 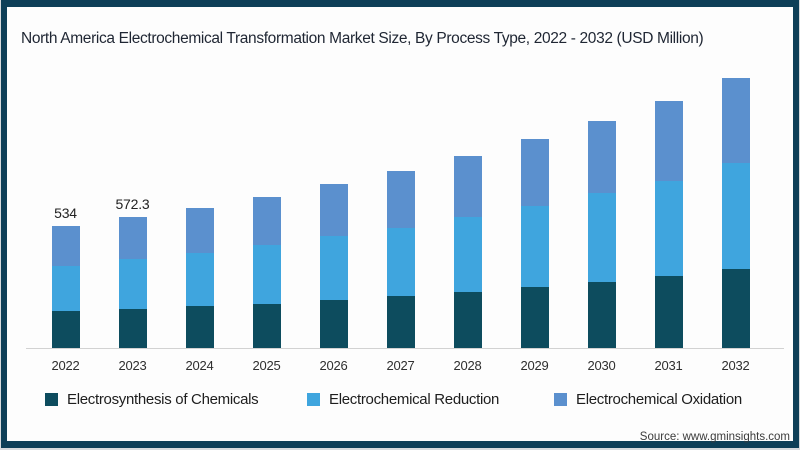 I want to click on x-axis-tick-label: 2030, so click(x=601, y=365).